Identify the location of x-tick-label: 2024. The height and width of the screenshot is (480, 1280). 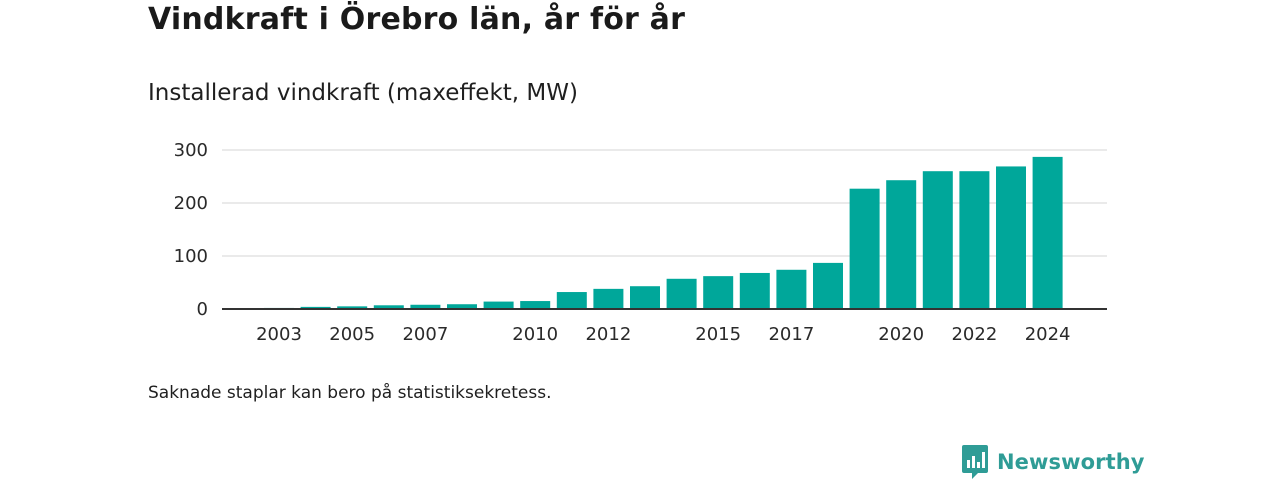
(1048, 334).